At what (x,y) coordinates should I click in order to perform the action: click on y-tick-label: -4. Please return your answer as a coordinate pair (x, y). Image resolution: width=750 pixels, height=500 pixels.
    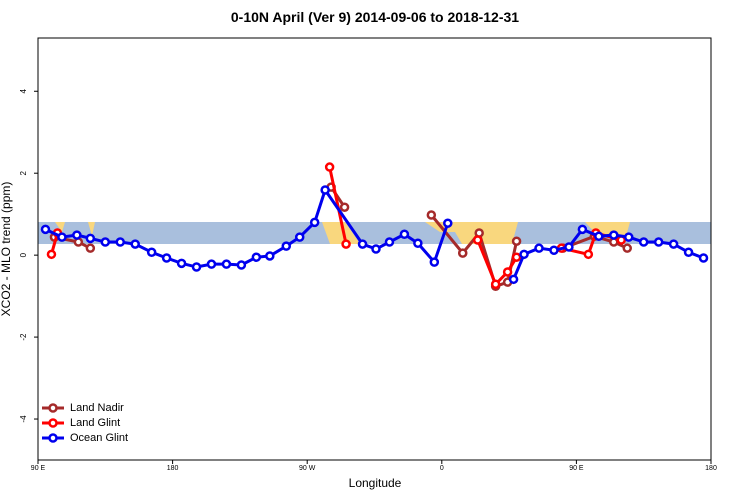
    Looking at the image, I should click on (23, 419).